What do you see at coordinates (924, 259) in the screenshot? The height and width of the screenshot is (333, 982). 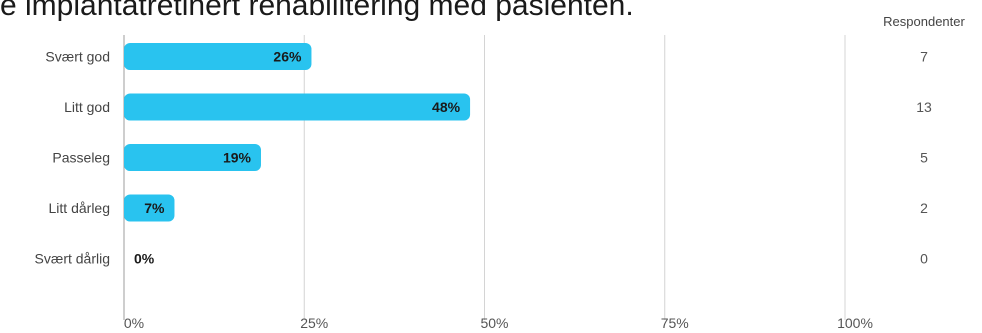 I see `respondent-count: 0` at bounding box center [924, 259].